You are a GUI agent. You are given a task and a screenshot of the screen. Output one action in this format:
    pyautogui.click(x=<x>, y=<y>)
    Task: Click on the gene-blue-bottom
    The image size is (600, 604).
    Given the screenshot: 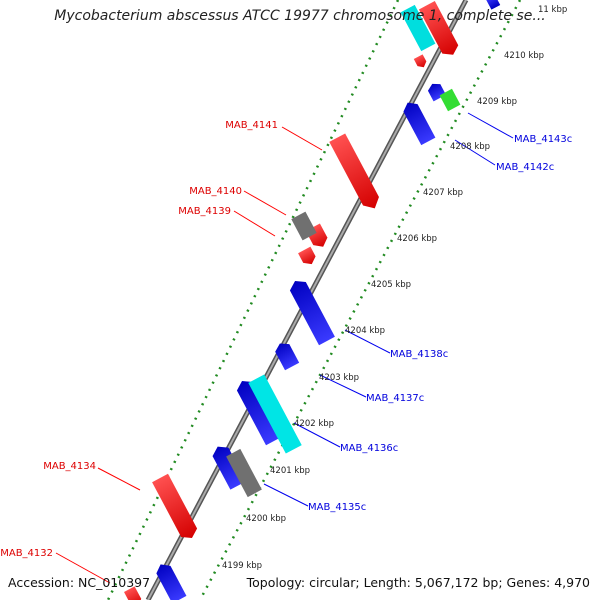 What is the action you would take?
    pyautogui.click(x=170, y=582)
    